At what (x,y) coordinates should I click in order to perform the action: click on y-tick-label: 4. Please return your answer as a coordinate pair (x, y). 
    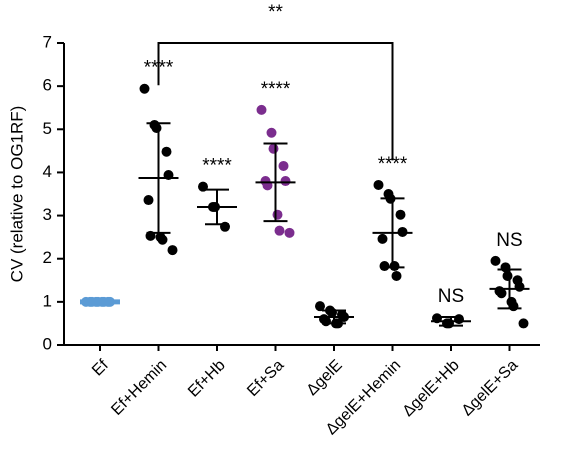
    Looking at the image, I should click on (47, 171).